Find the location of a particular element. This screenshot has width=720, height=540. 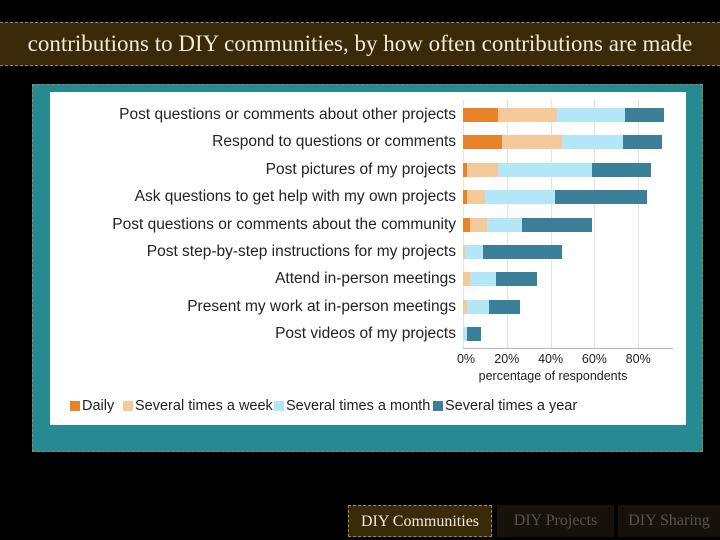

tab-diy-projects: DIY Projects is located at coordinates (555, 521).